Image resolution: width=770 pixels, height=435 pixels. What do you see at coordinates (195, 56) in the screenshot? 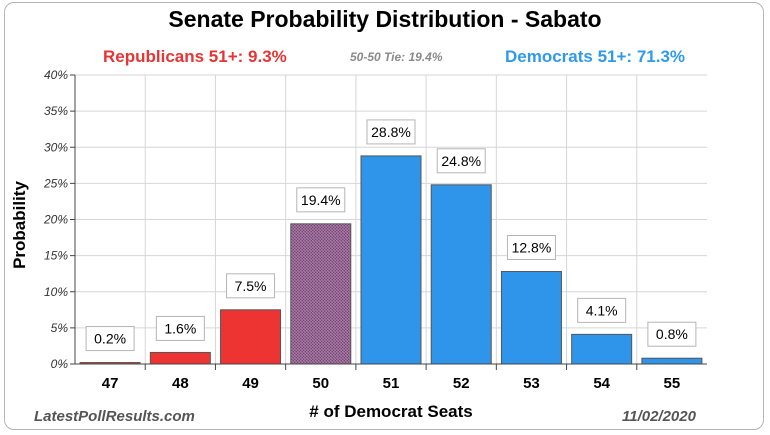
I see `republicans-summary: Republicans 51+: 9.3%` at bounding box center [195, 56].